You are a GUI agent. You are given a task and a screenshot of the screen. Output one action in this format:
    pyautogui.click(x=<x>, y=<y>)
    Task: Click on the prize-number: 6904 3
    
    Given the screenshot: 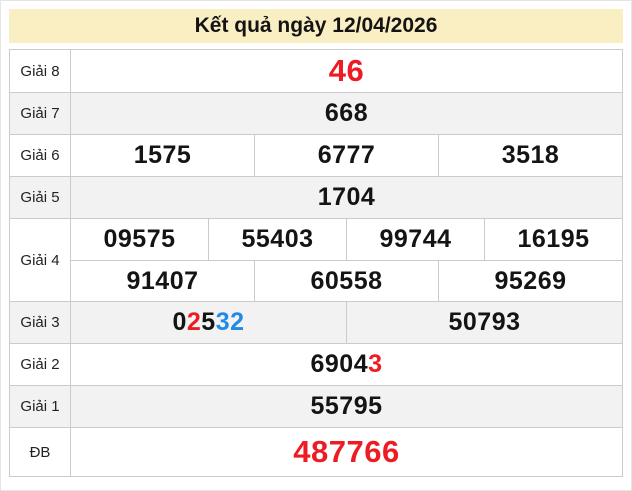 What is the action you would take?
    pyautogui.click(x=346, y=364)
    